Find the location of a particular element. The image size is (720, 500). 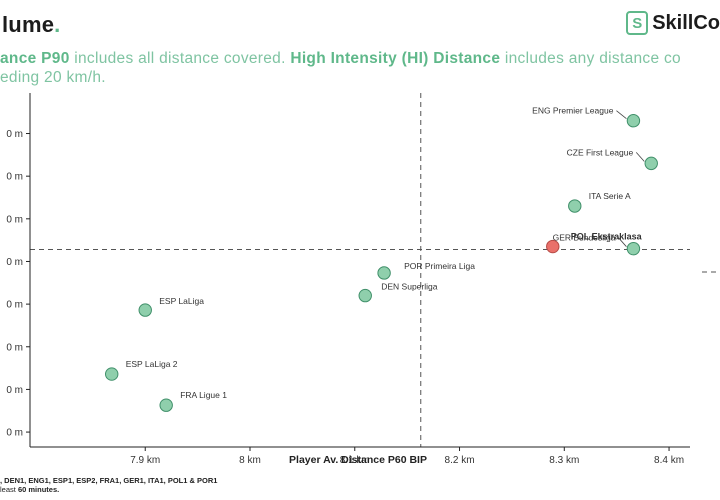

skillcorner-logo-text: SkillCo is located at coordinates (686, 22).